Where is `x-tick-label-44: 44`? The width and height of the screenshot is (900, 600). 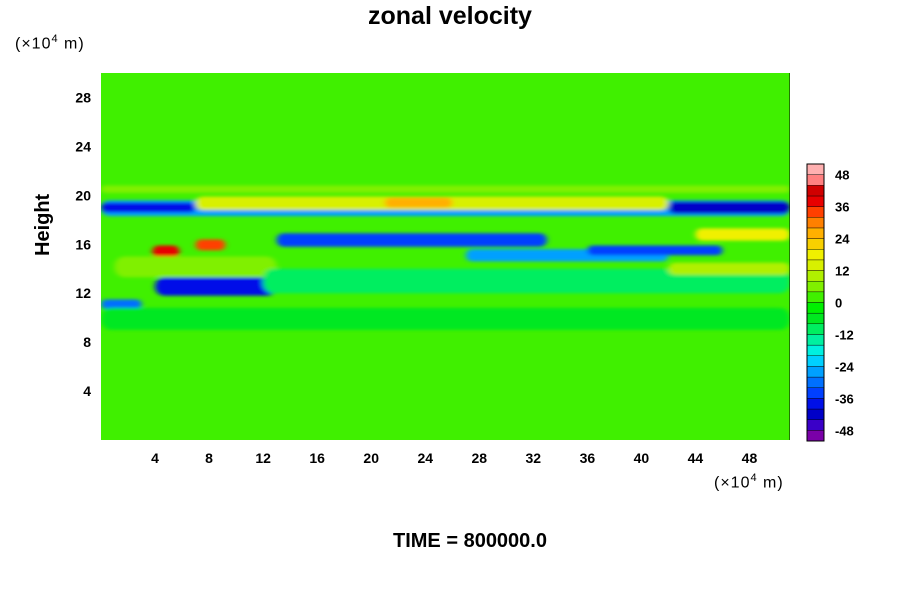 x-tick-label-44: 44 is located at coordinates (696, 458).